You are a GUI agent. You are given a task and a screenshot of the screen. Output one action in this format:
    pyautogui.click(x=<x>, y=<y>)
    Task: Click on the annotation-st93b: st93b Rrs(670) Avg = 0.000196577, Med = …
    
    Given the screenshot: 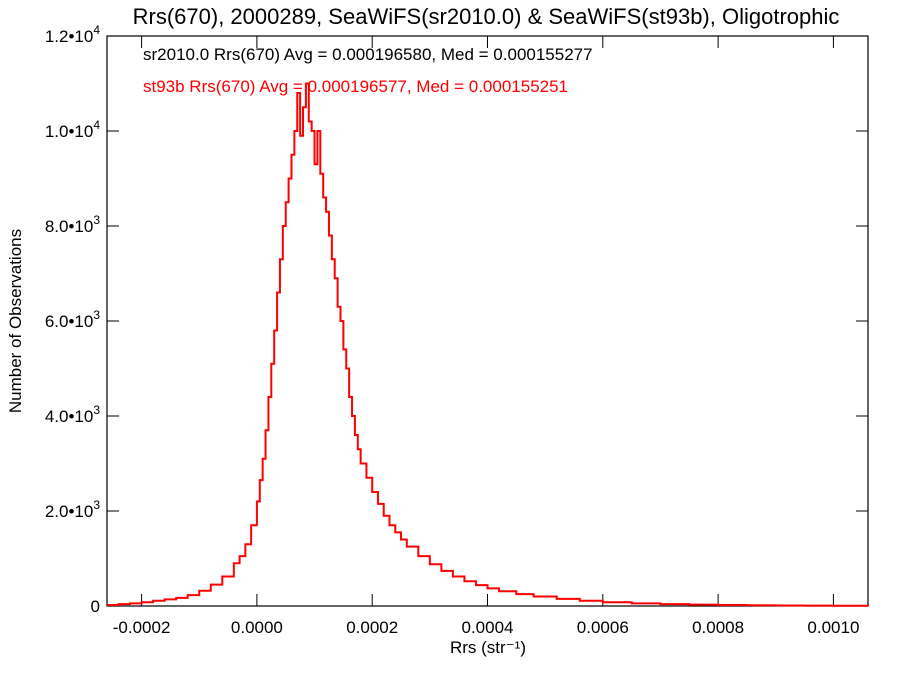 What is the action you would take?
    pyautogui.click(x=355, y=86)
    